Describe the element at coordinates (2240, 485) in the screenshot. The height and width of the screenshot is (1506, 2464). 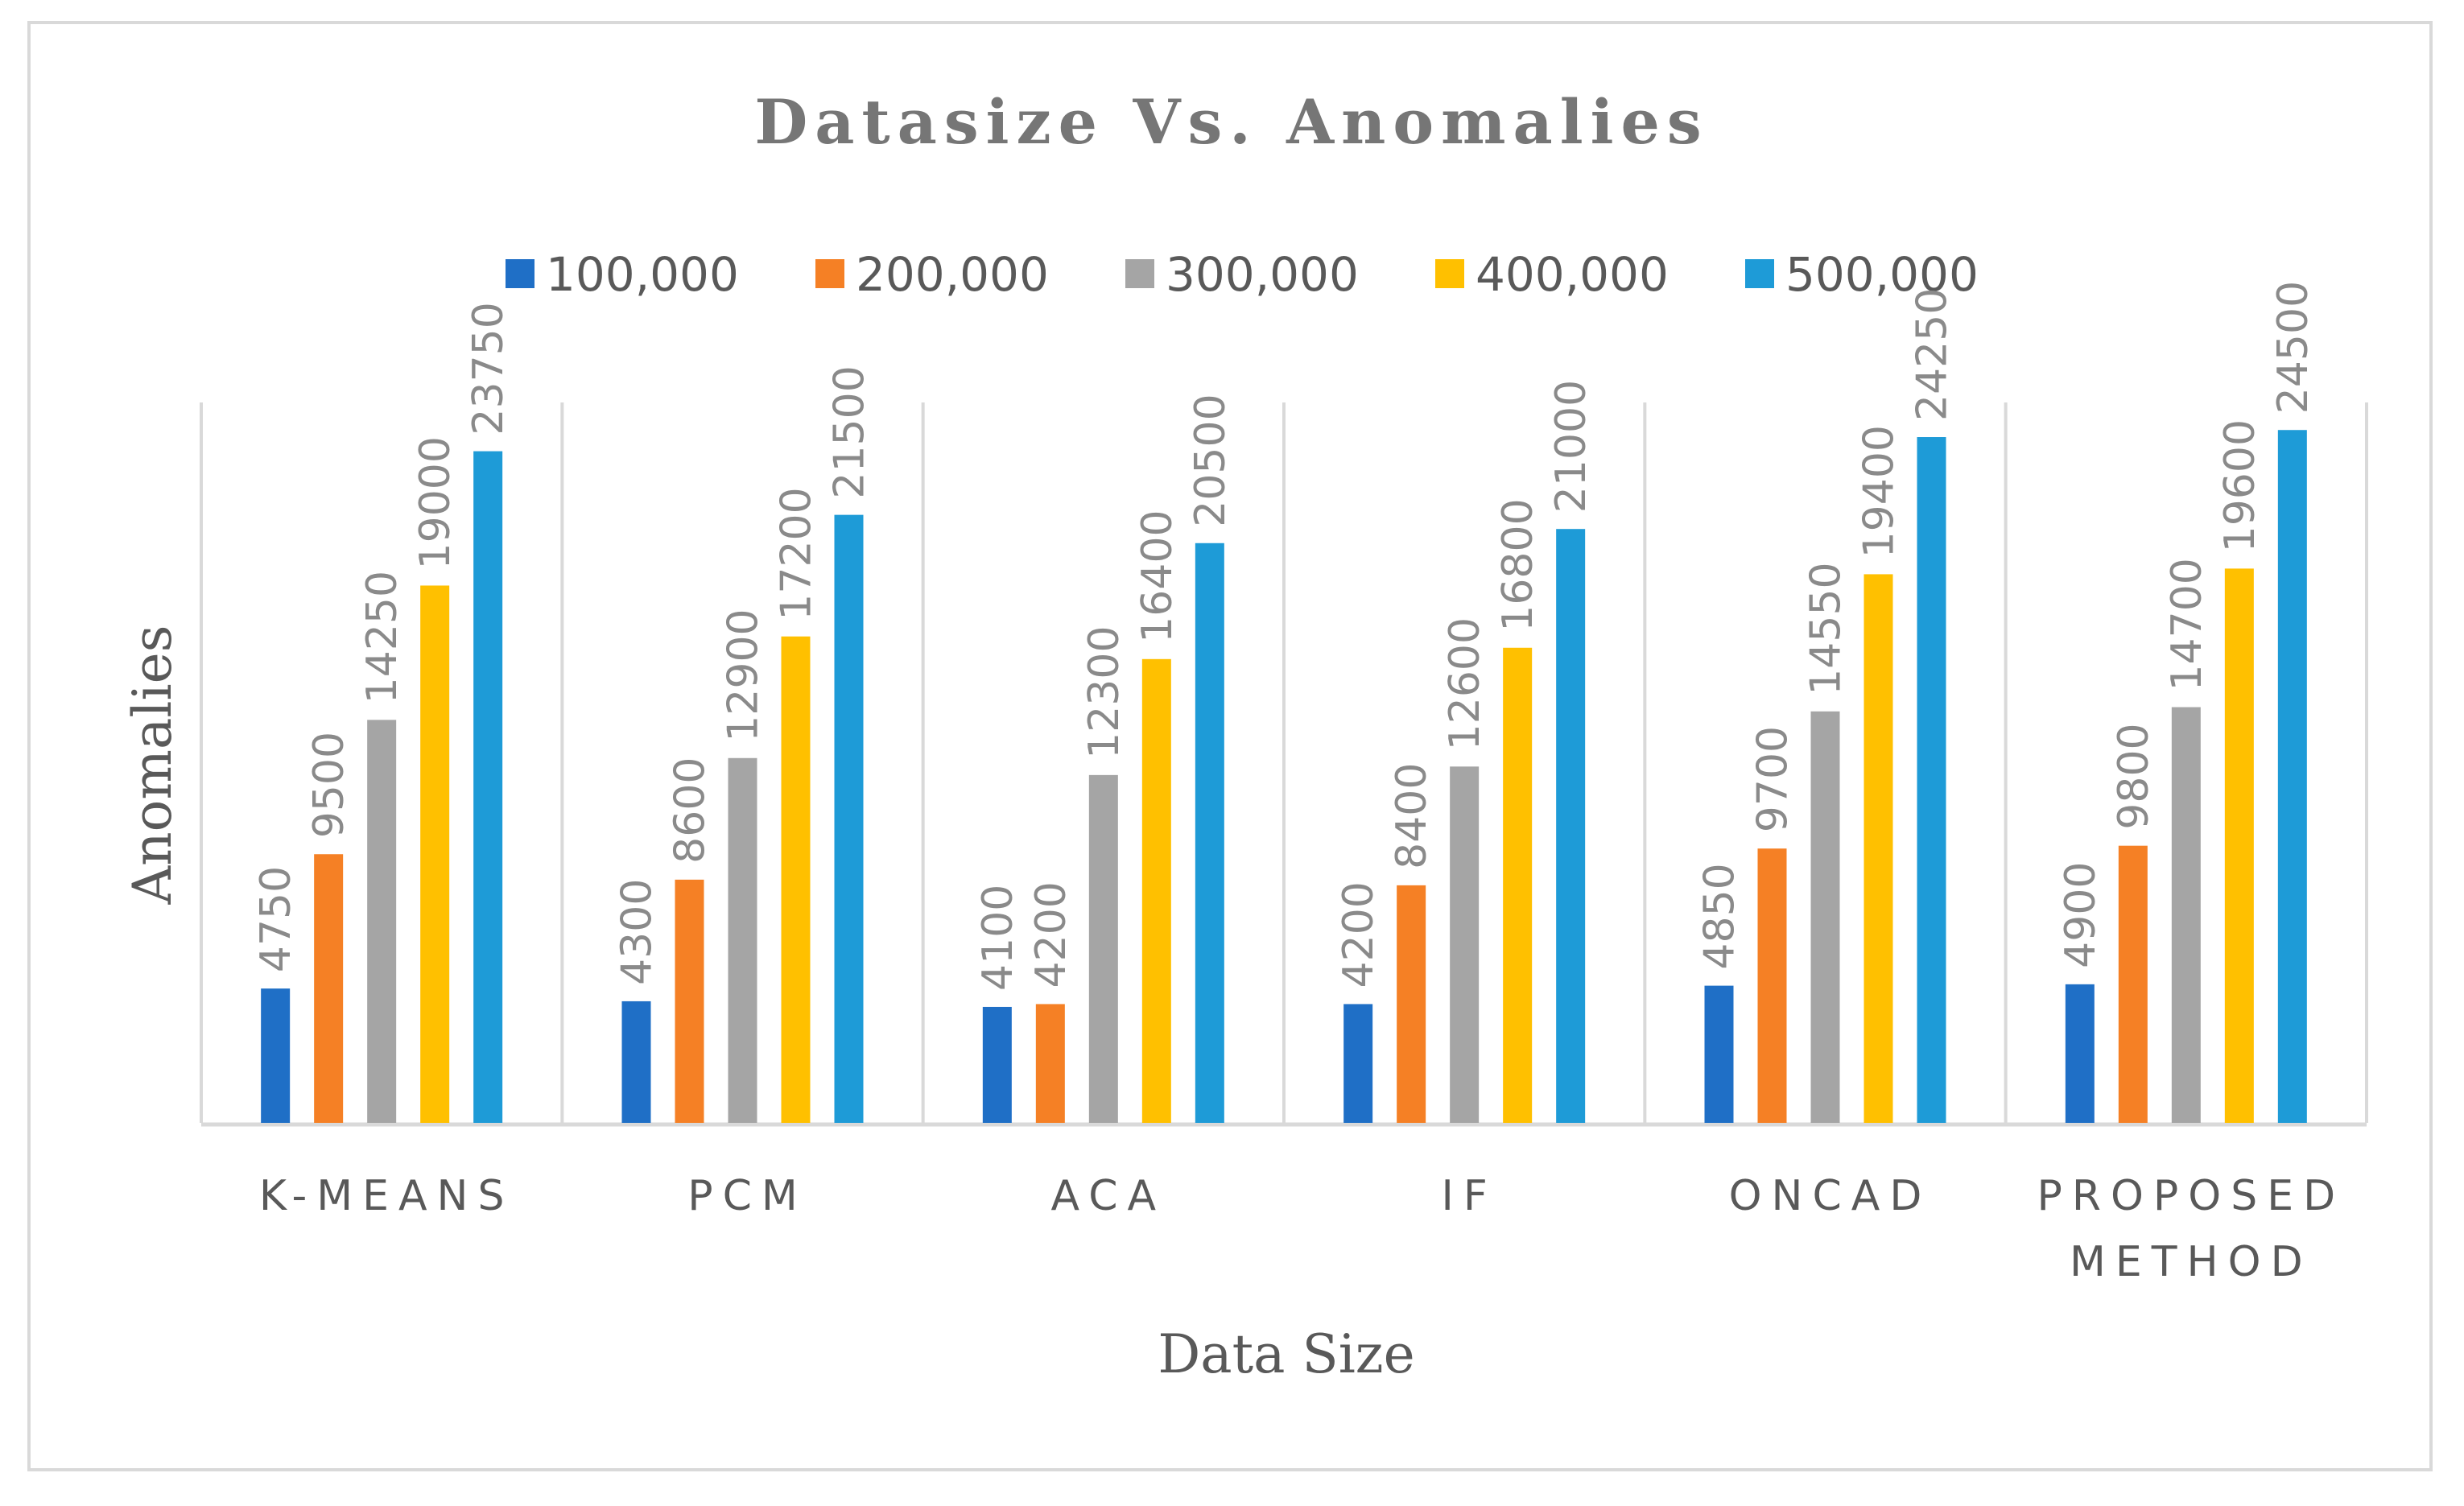
I see `data-label: 19600` at that location.